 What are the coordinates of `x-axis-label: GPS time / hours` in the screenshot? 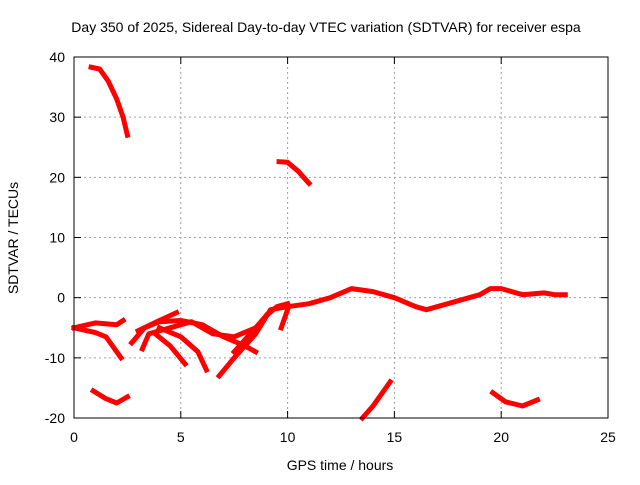 It's located at (340, 465).